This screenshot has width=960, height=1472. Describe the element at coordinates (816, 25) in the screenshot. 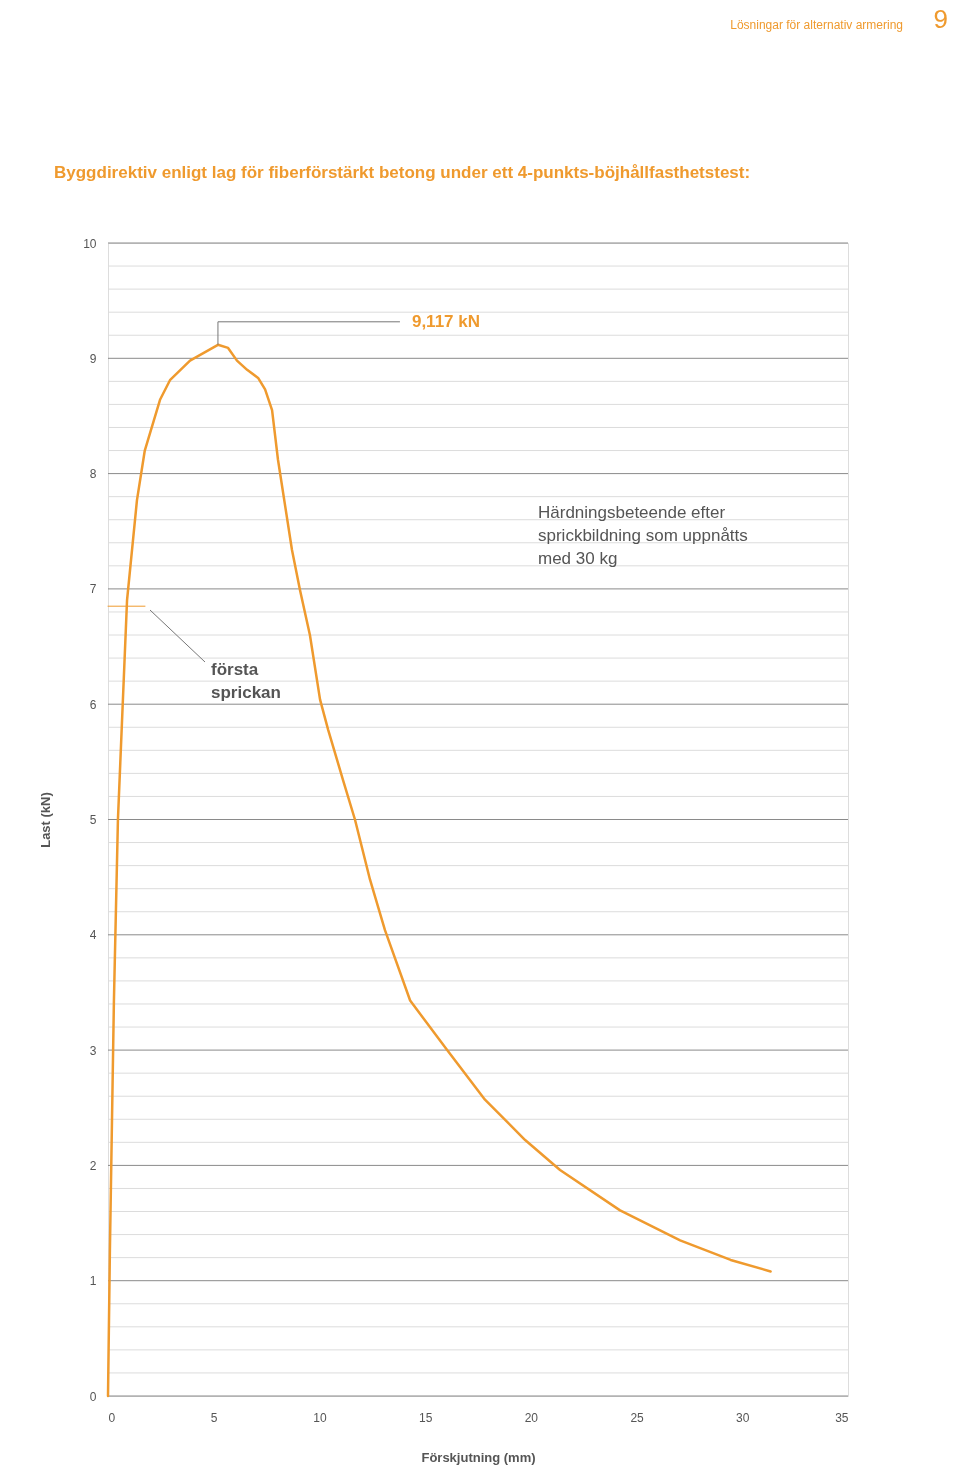

I see `text: Lösningar för alternativ armering` at that location.